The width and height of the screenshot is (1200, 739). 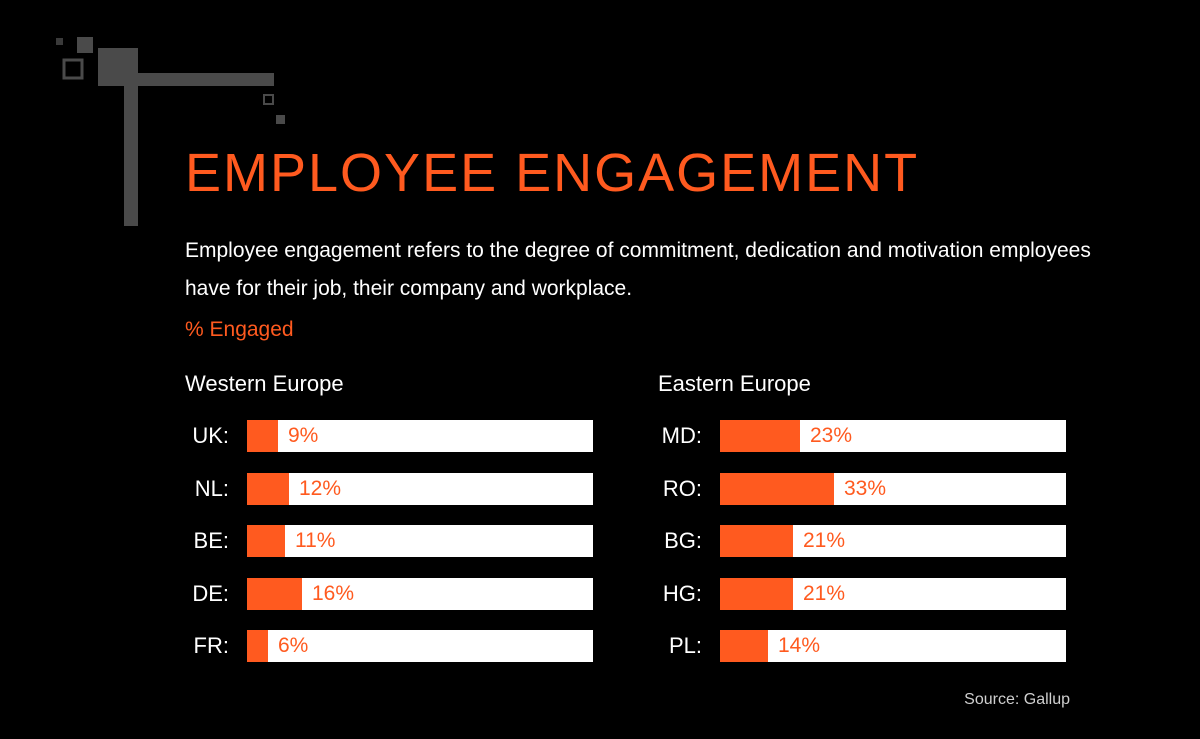 I want to click on metric-label: % Engaged, so click(x=239, y=329).